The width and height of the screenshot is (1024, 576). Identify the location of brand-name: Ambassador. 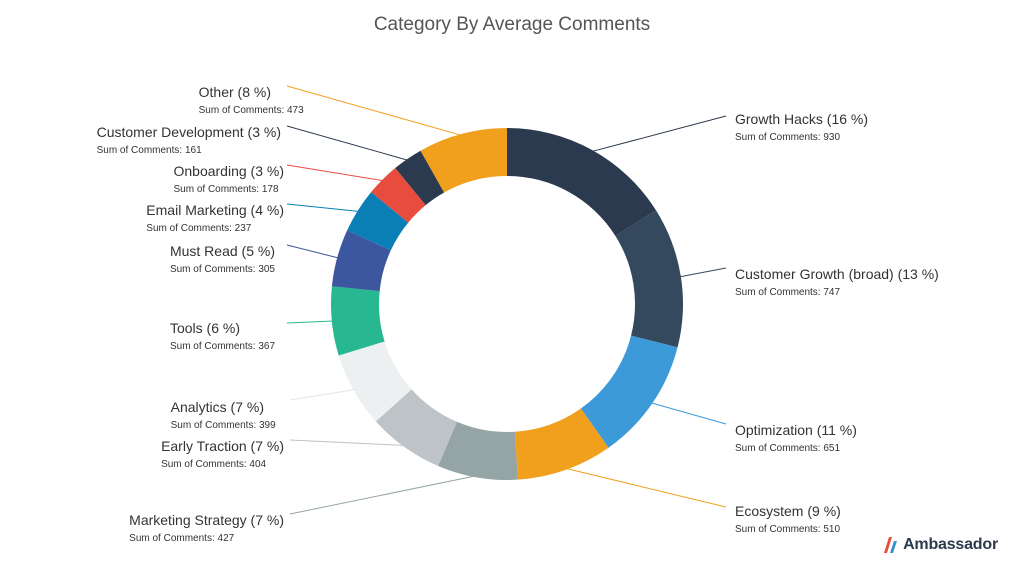
(950, 544).